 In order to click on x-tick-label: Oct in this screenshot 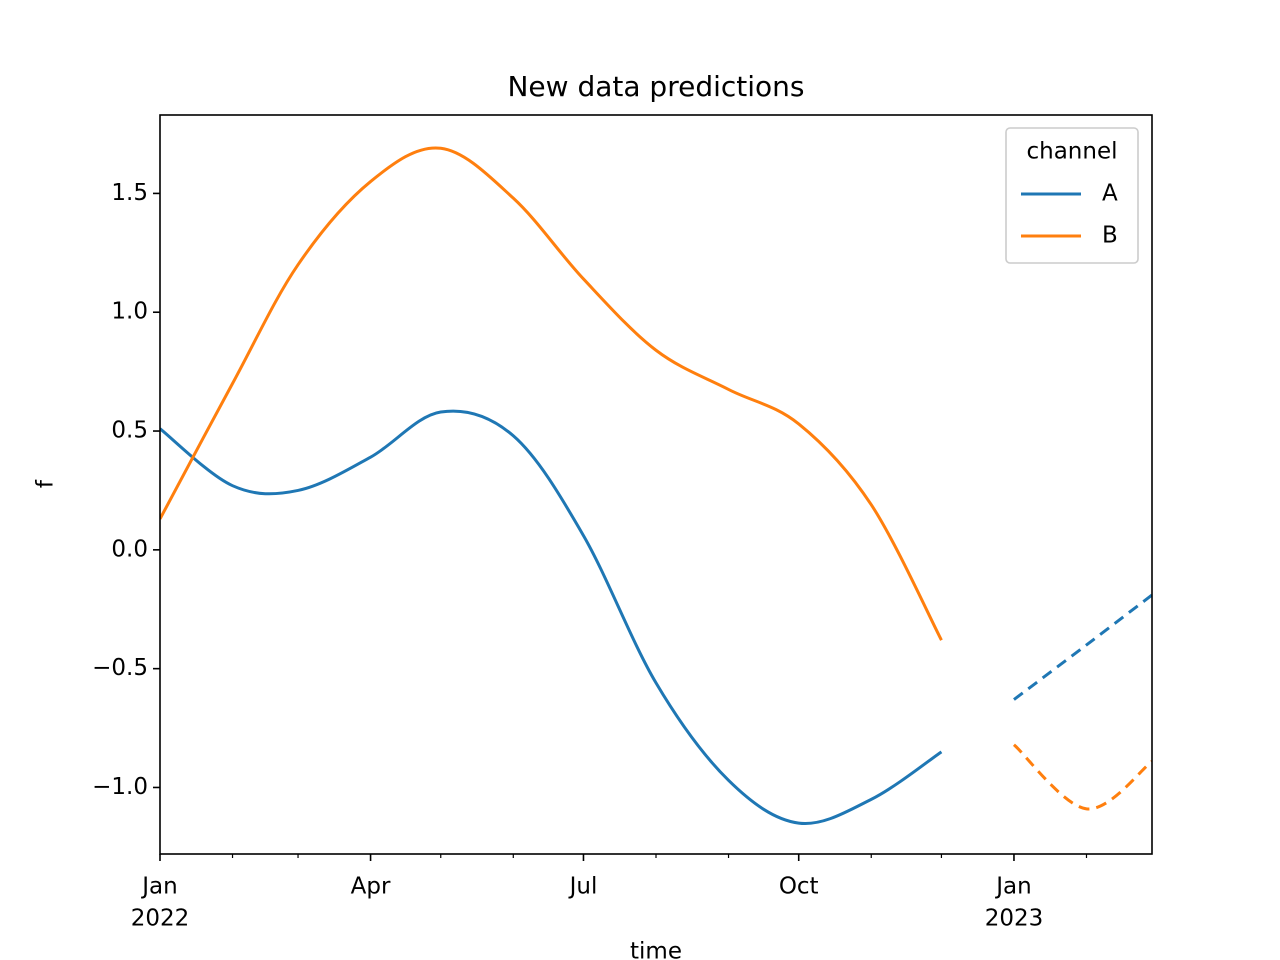, I will do `click(799, 887)`.